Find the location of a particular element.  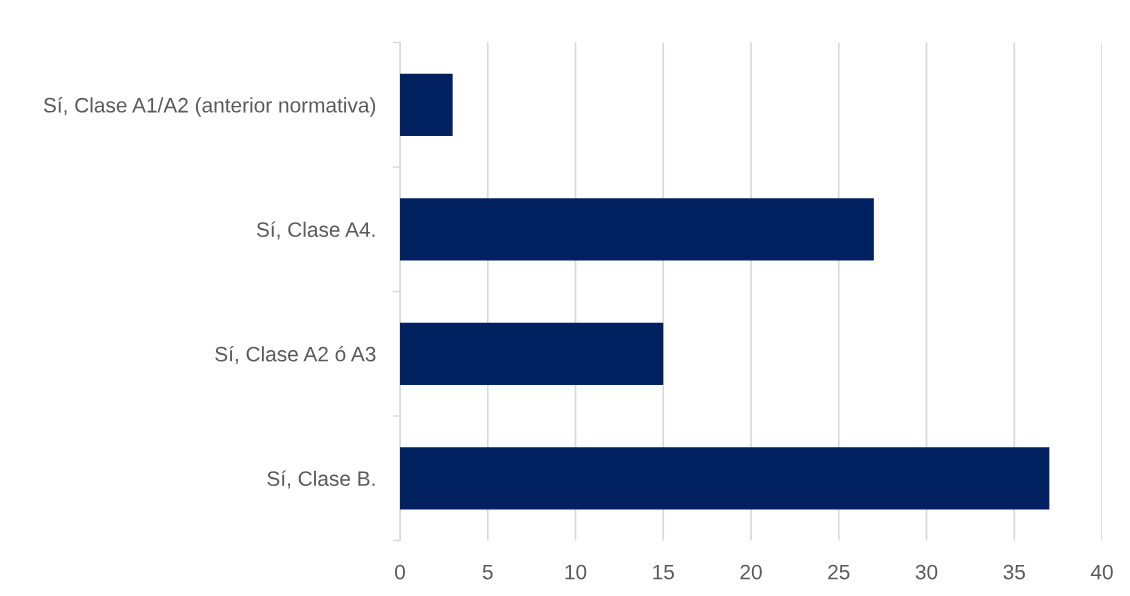

x-tick-label: 15 is located at coordinates (663, 572).